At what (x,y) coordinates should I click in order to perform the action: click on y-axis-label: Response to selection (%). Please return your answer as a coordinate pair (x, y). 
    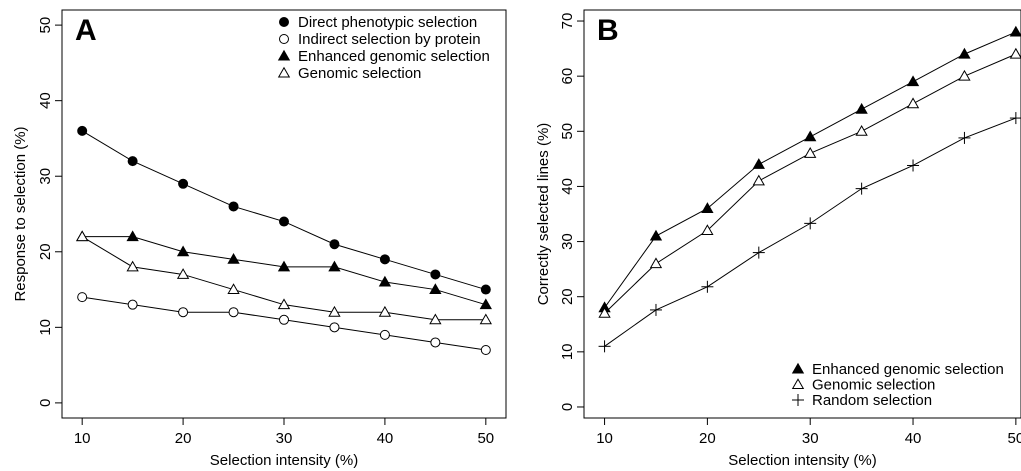
    Looking at the image, I should click on (20, 213).